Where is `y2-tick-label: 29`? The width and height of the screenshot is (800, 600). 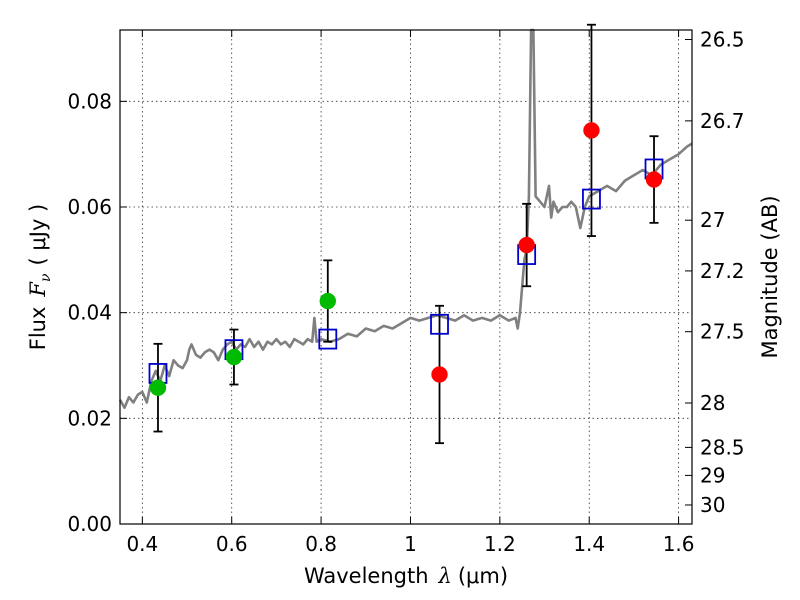 y2-tick-label: 29 is located at coordinates (712, 475).